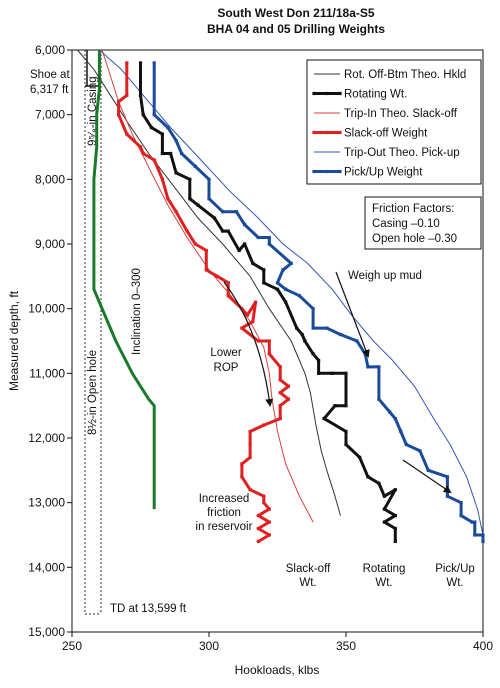 This screenshot has width=500, height=688. I want to click on y-tick-label: 11,000, so click(47, 373).